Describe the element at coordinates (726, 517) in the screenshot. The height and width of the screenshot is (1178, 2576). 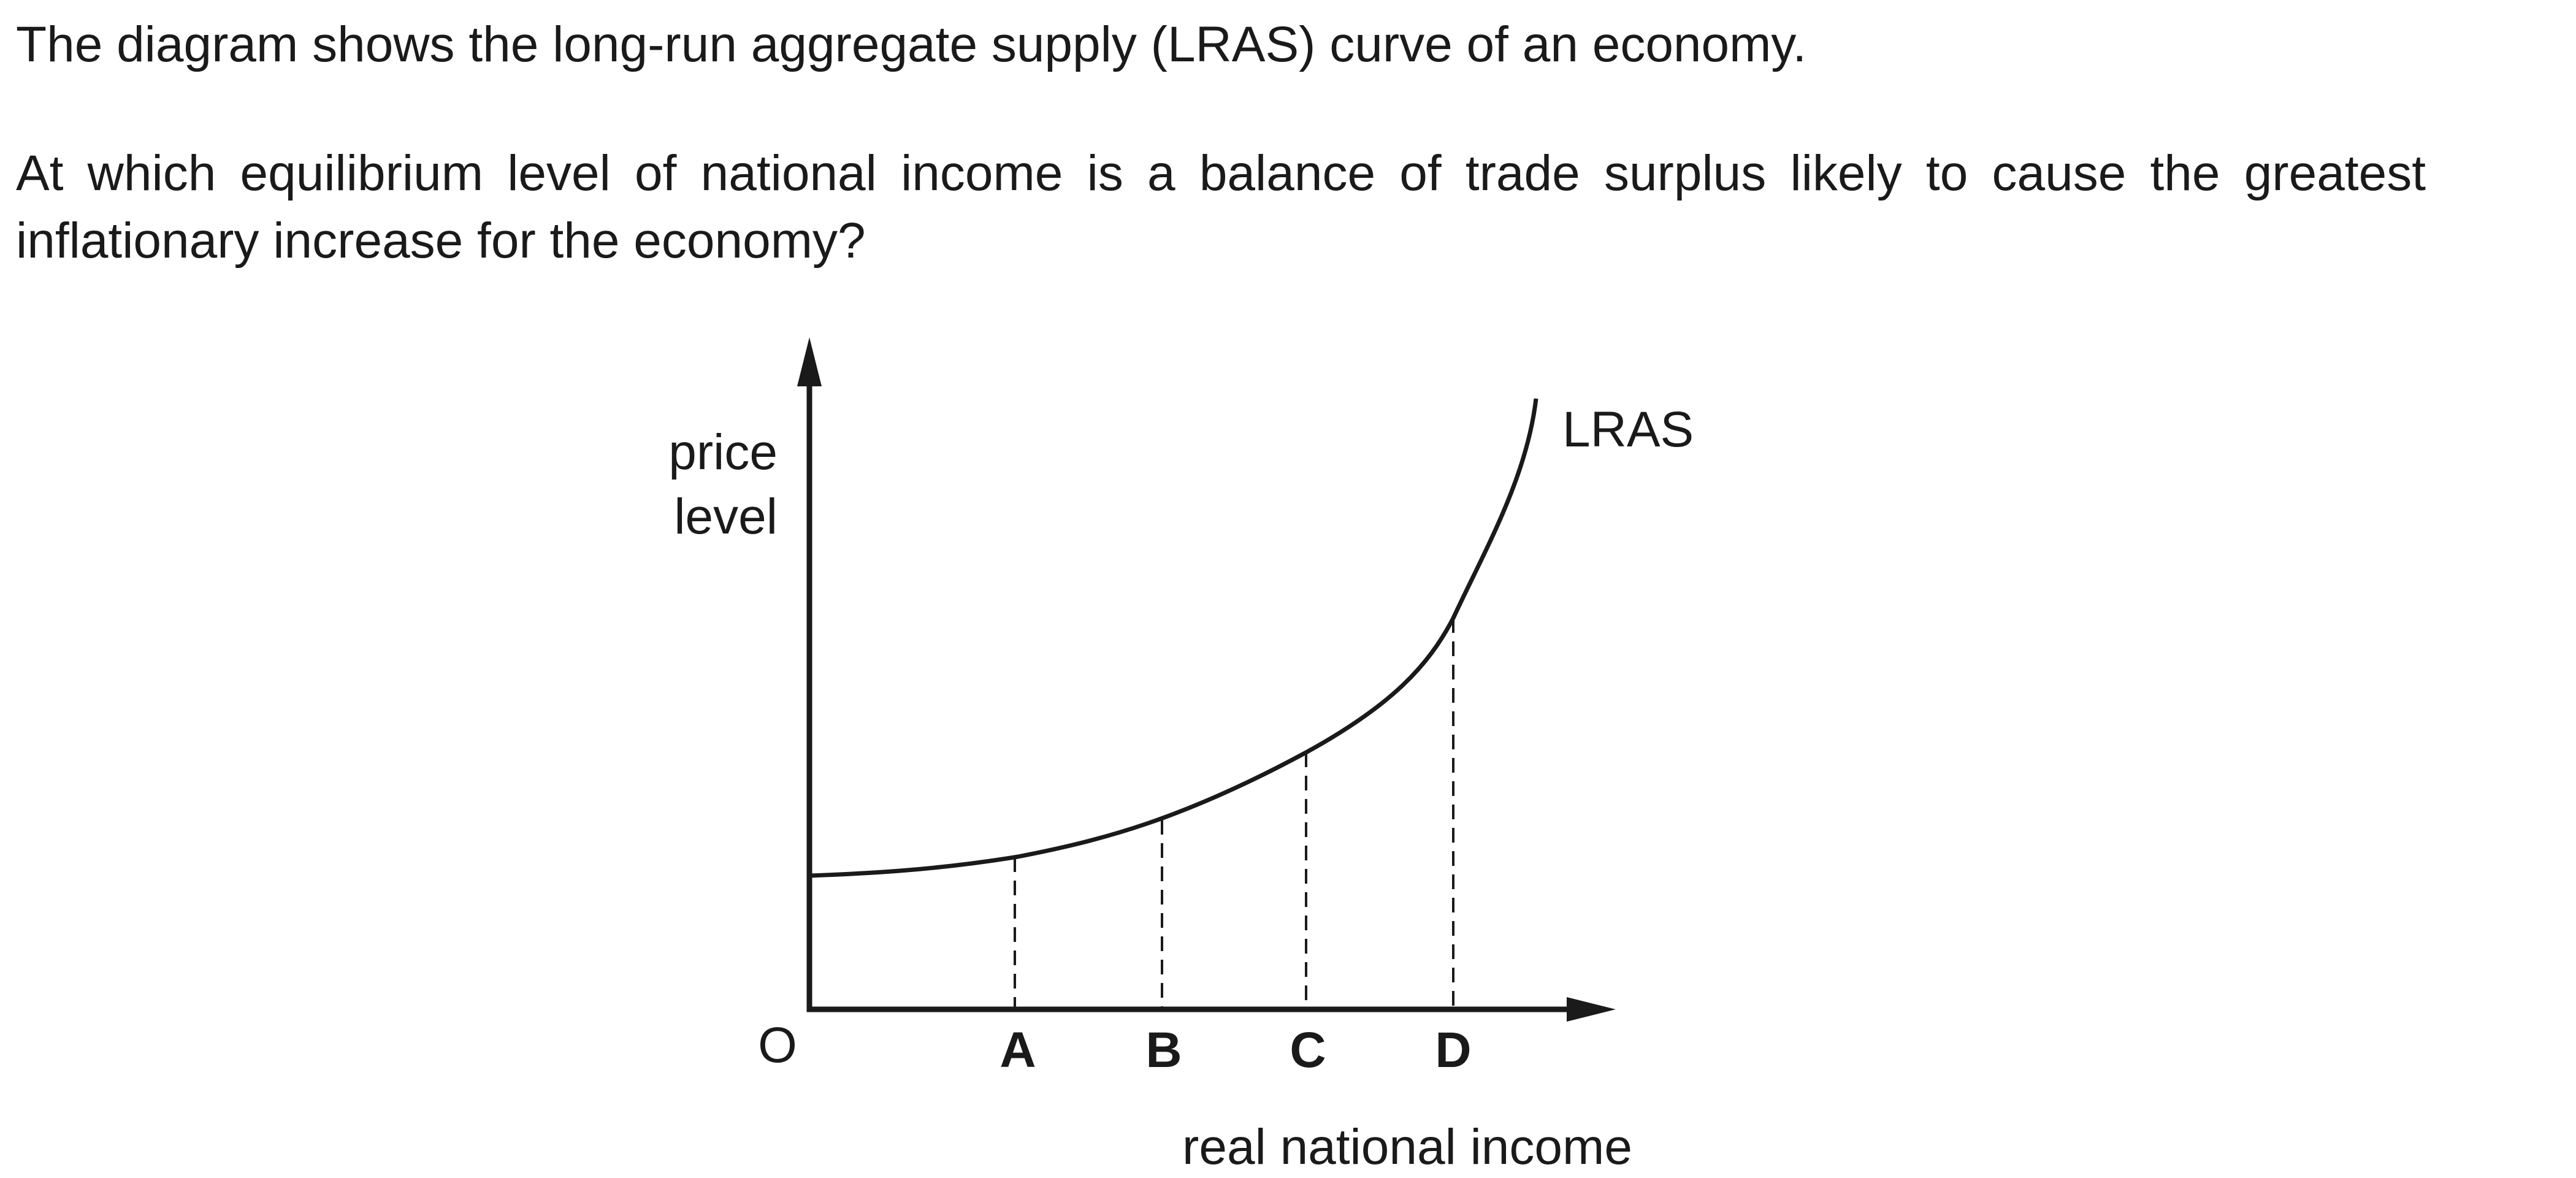
I see `y-axis-label-line2: level` at that location.